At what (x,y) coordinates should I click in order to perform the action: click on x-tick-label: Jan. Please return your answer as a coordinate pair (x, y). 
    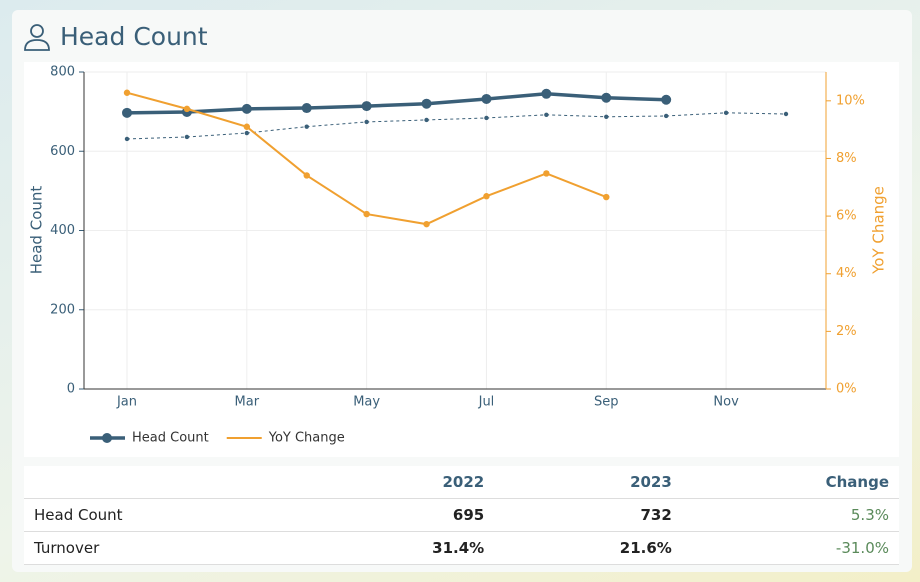
    Looking at the image, I should click on (126, 402).